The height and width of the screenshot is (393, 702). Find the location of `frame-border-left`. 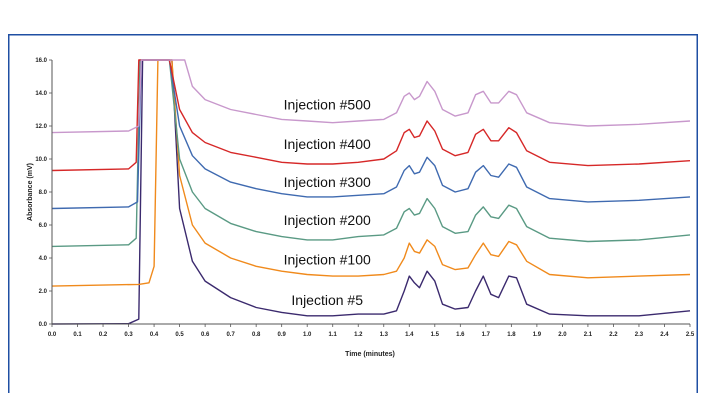

frame-border-left is located at coordinates (9, 213).